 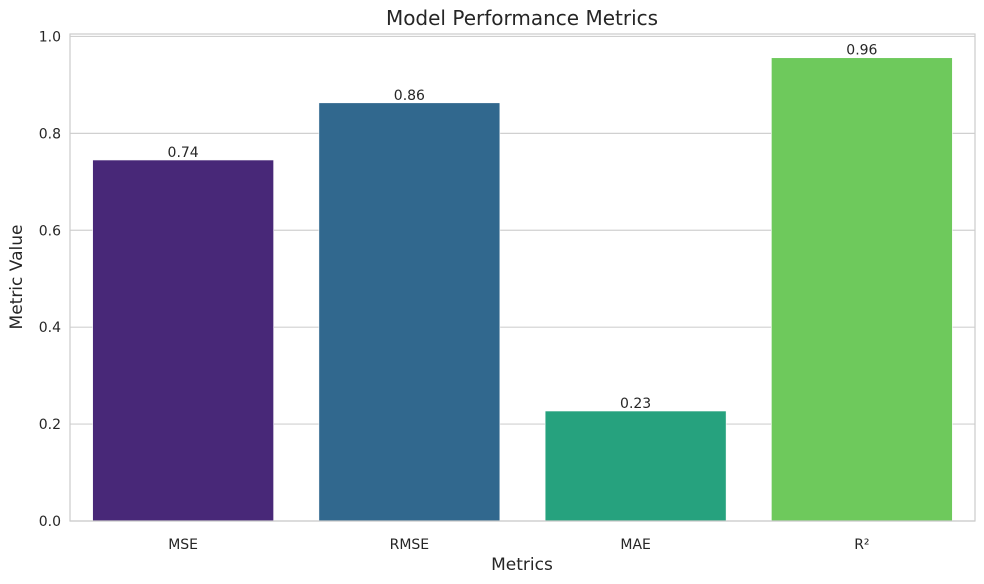 I want to click on y-tick-label: 0.2, so click(x=50, y=425).